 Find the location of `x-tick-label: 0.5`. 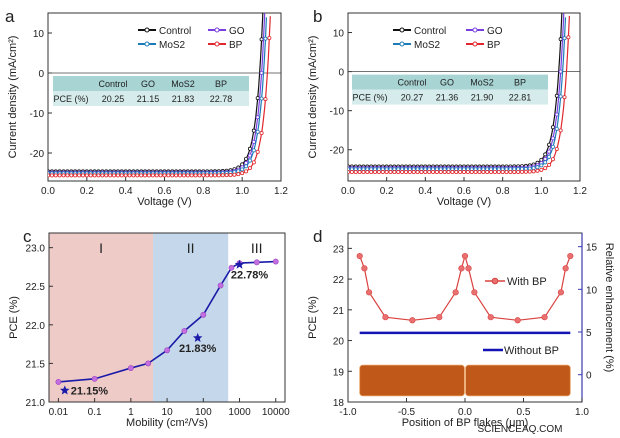

x-tick-label: 0.5 is located at coordinates (524, 412).